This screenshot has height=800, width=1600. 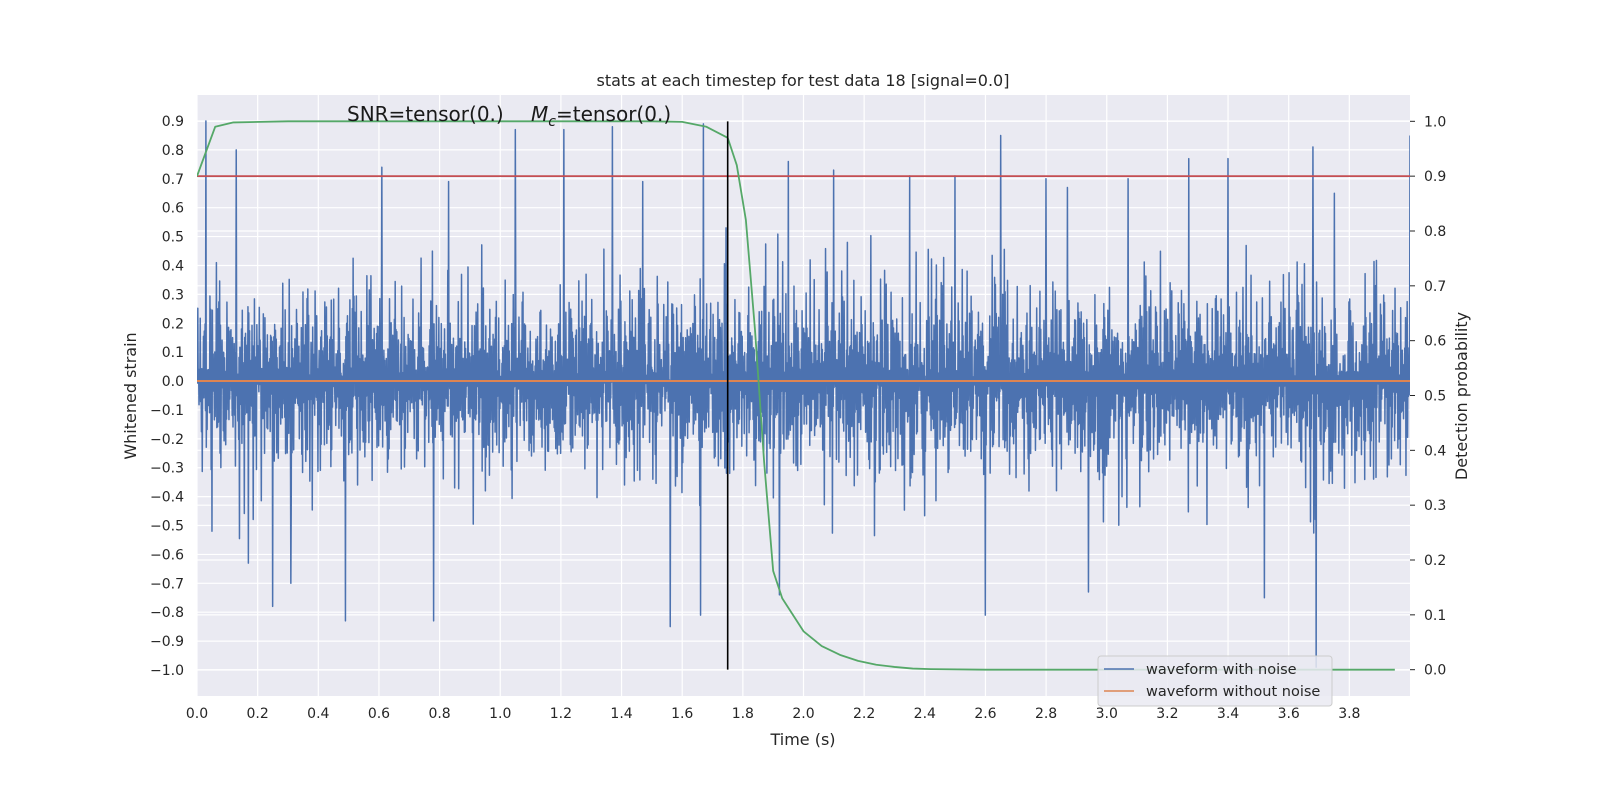 I want to click on y2-tick-label: 0.5, so click(x=1435, y=397).